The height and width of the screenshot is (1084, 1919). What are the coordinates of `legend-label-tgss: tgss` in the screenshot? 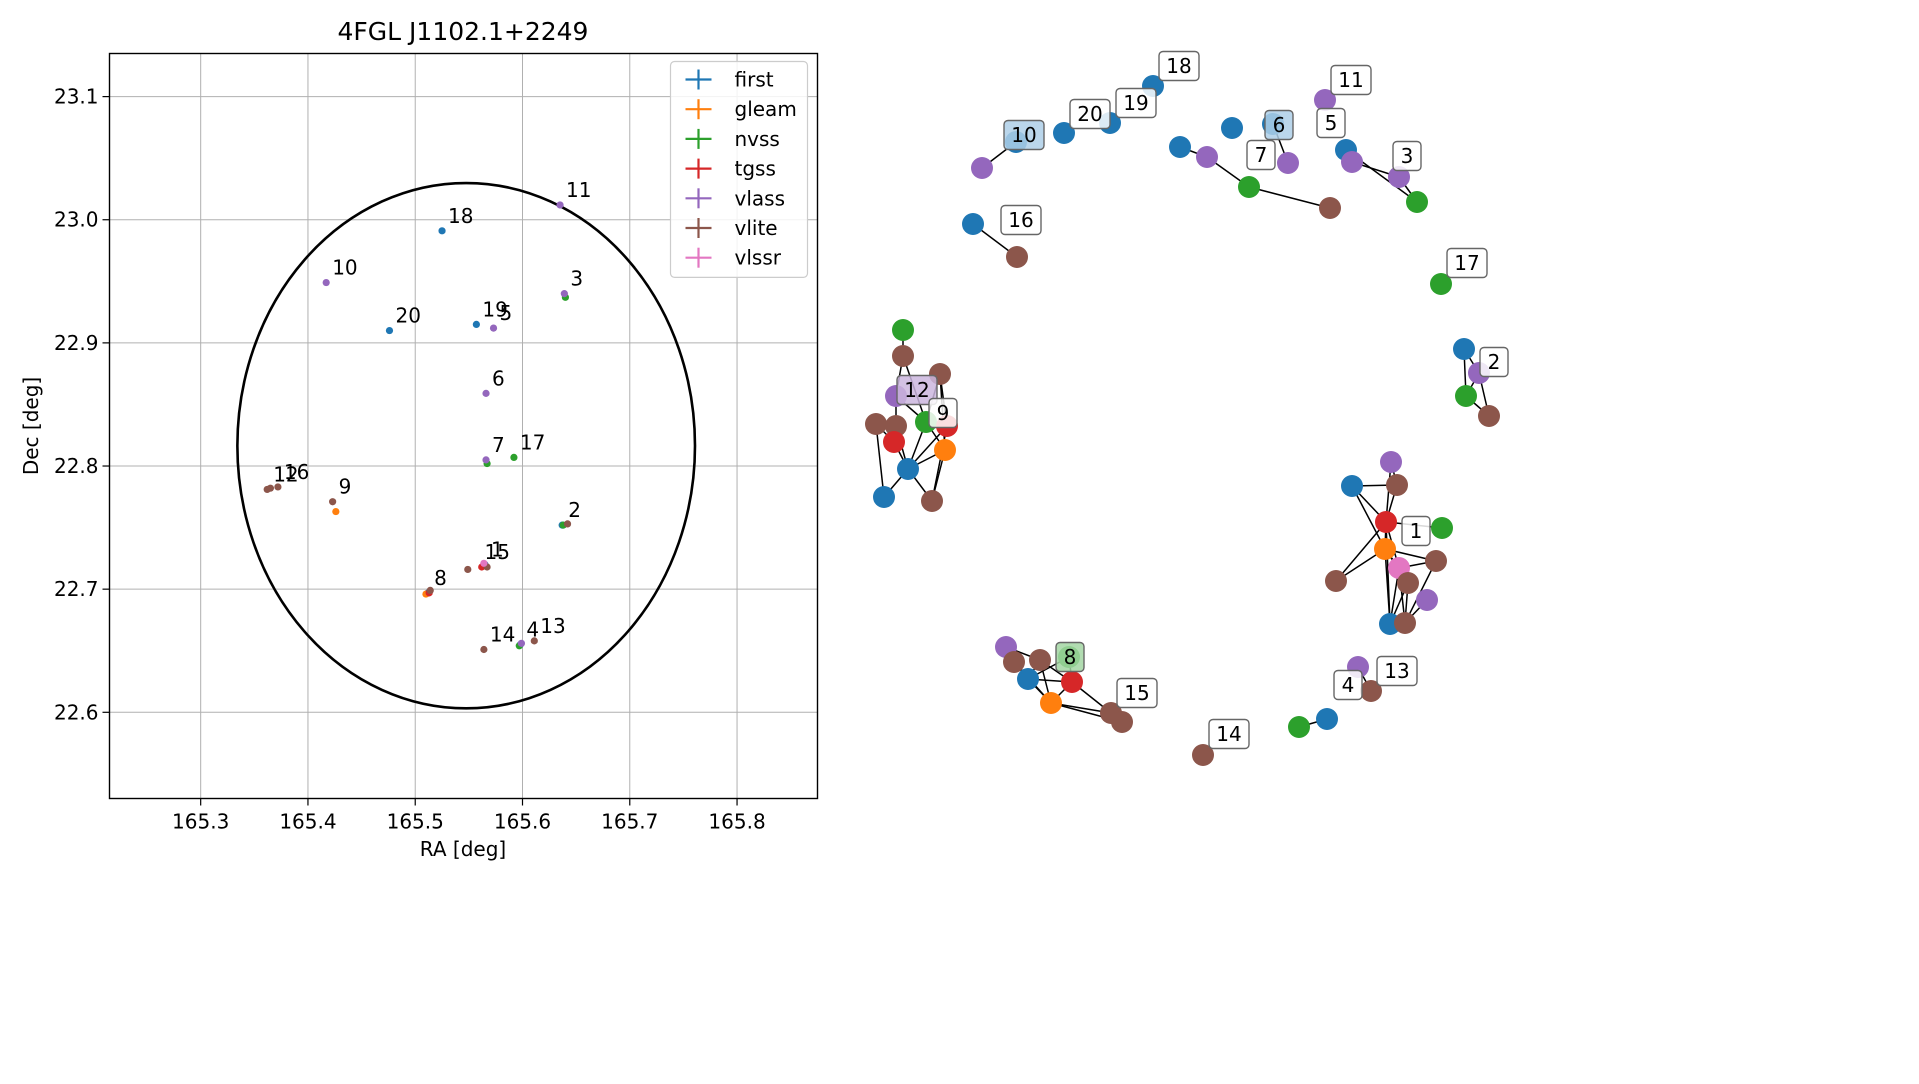 It's located at (755, 169).